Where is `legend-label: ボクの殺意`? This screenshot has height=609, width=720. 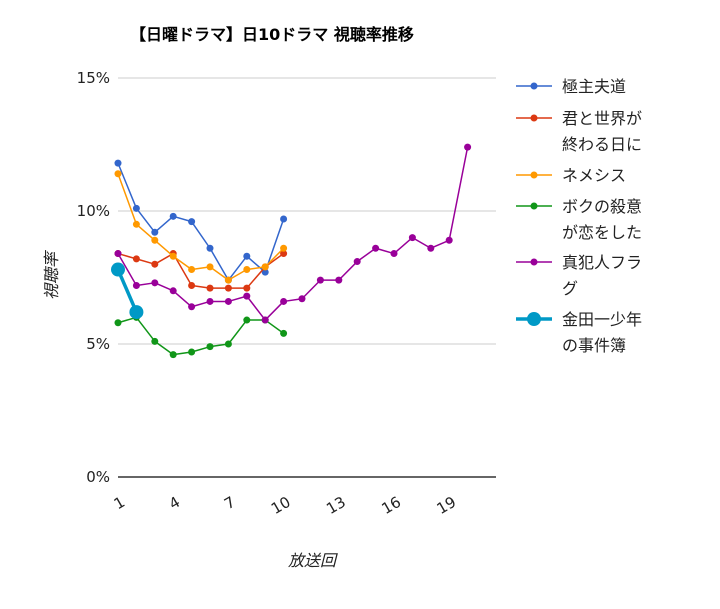 legend-label: ボクの殺意 is located at coordinates (602, 206).